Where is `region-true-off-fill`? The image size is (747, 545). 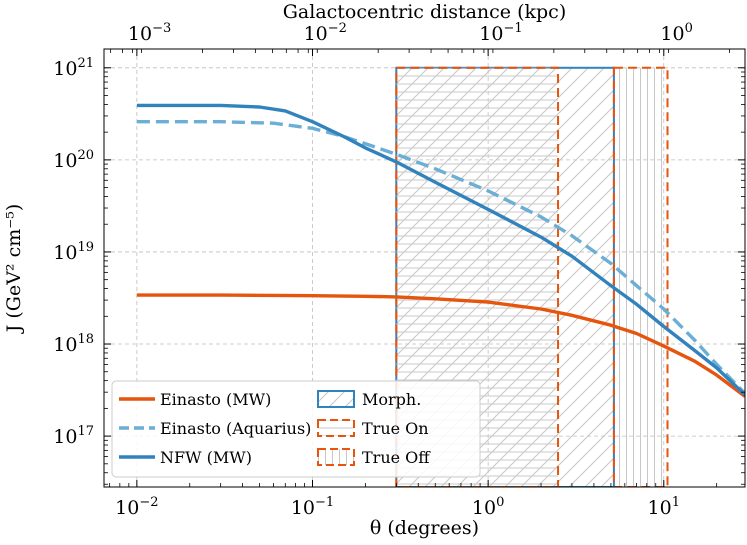
region-true-off-fill is located at coordinates (640, 277).